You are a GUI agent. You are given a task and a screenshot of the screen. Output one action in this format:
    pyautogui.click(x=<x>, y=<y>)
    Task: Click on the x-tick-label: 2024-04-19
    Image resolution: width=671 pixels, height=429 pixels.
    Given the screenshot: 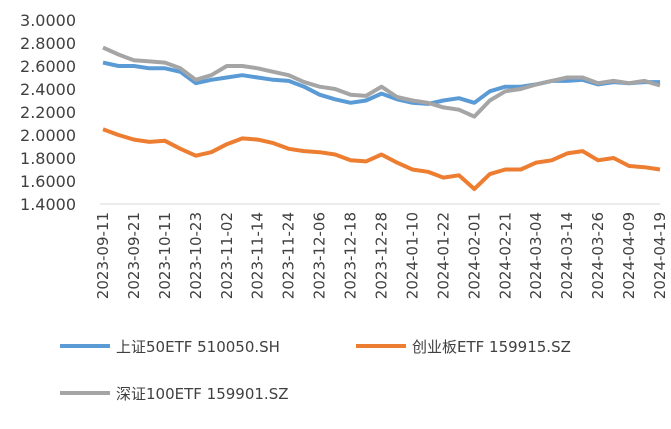 What is the action you would take?
    pyautogui.click(x=660, y=255)
    